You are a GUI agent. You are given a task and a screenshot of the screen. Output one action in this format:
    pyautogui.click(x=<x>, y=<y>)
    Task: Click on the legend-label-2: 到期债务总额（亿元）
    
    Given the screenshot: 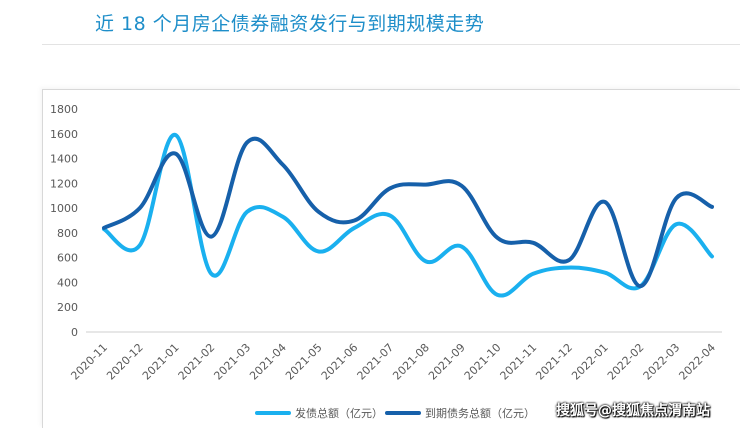 What is the action you would take?
    pyautogui.click(x=480, y=413)
    